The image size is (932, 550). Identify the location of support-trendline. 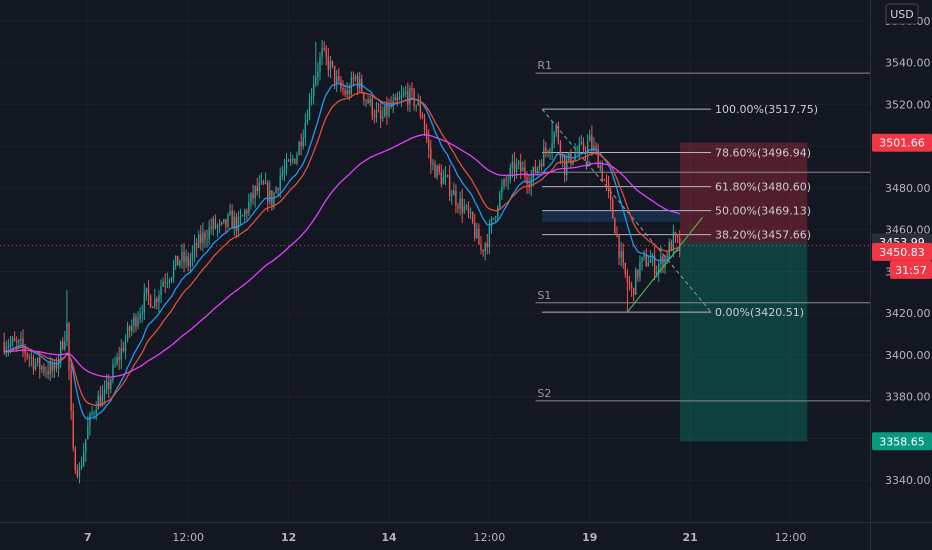
(665, 264).